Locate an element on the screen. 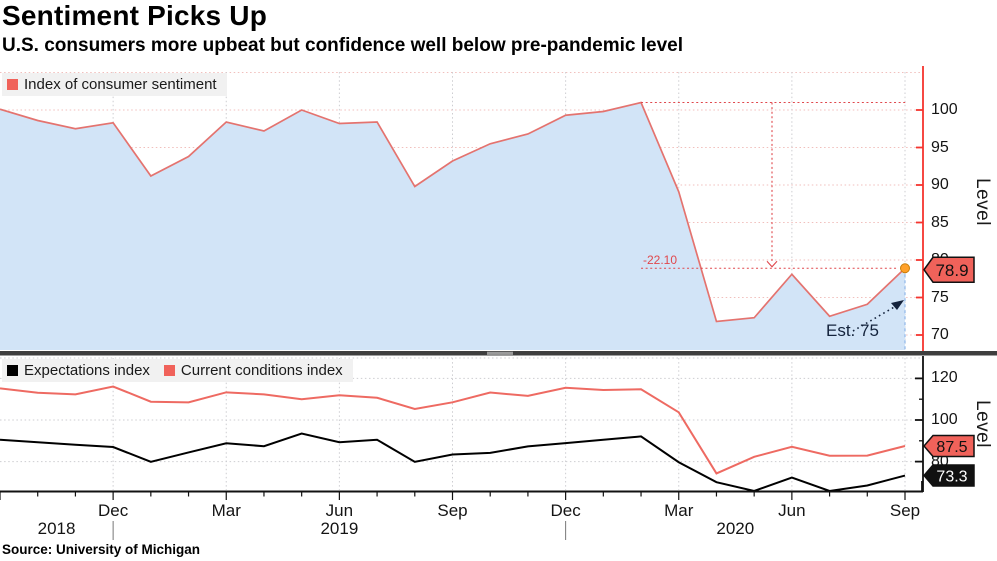  legend-label-sentiment: Index of consumer sentiment is located at coordinates (120, 84).